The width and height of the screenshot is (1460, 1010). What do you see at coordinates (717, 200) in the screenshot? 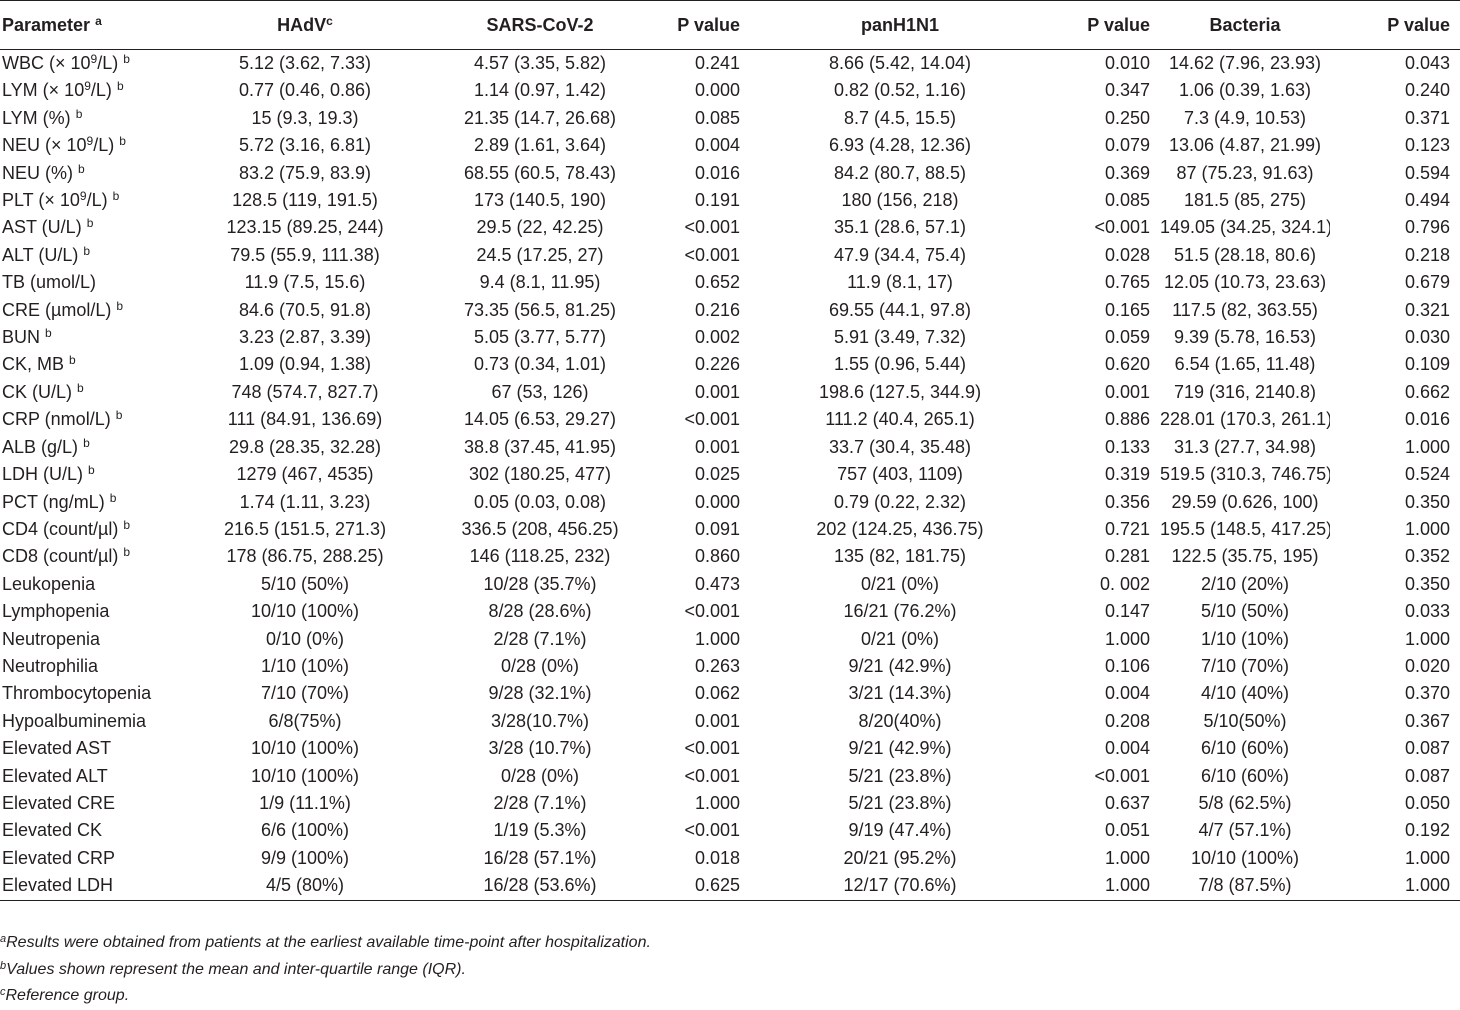
I see `p-value-cell: 0.191` at bounding box center [717, 200].